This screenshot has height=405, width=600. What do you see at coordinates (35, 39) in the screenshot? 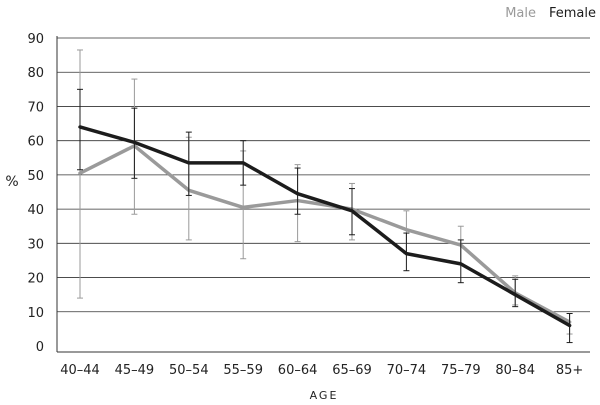
I see `y-tick-label: 90` at bounding box center [35, 39].